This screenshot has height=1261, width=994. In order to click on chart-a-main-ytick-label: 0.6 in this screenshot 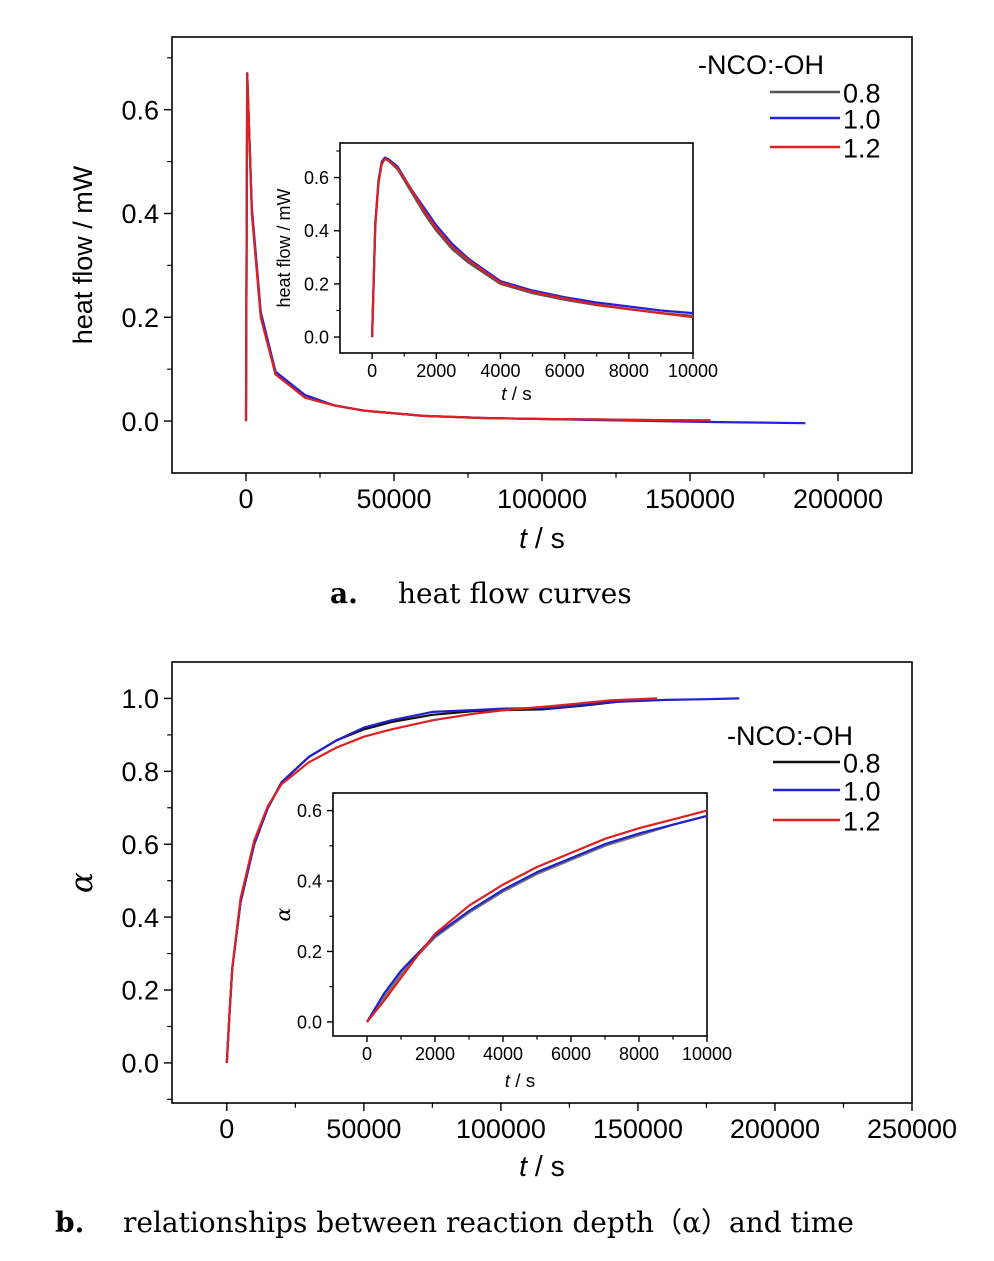, I will do `click(140, 110)`.